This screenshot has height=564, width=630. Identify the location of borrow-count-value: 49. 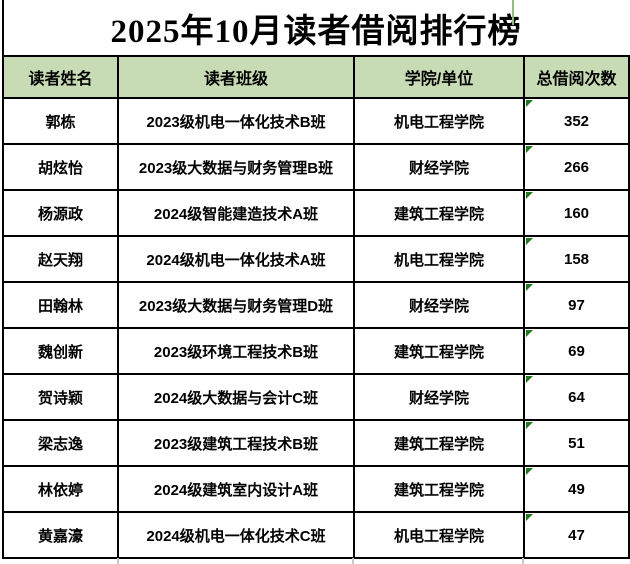
(576, 489).